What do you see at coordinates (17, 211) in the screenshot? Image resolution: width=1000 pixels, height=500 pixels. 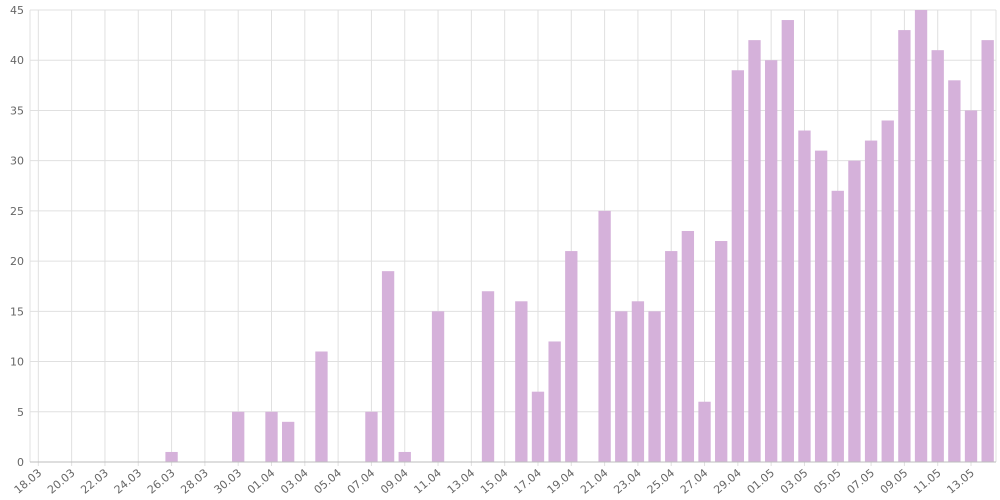 I see `y-tick-label: 25` at bounding box center [17, 211].